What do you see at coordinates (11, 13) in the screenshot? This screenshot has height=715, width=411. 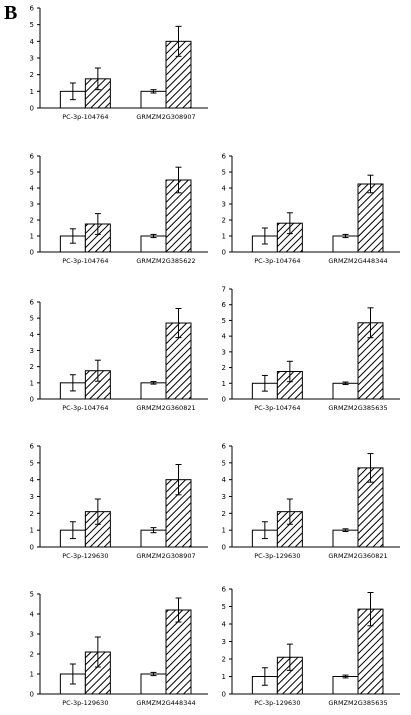 I see `panel-letter: B` at bounding box center [11, 13].